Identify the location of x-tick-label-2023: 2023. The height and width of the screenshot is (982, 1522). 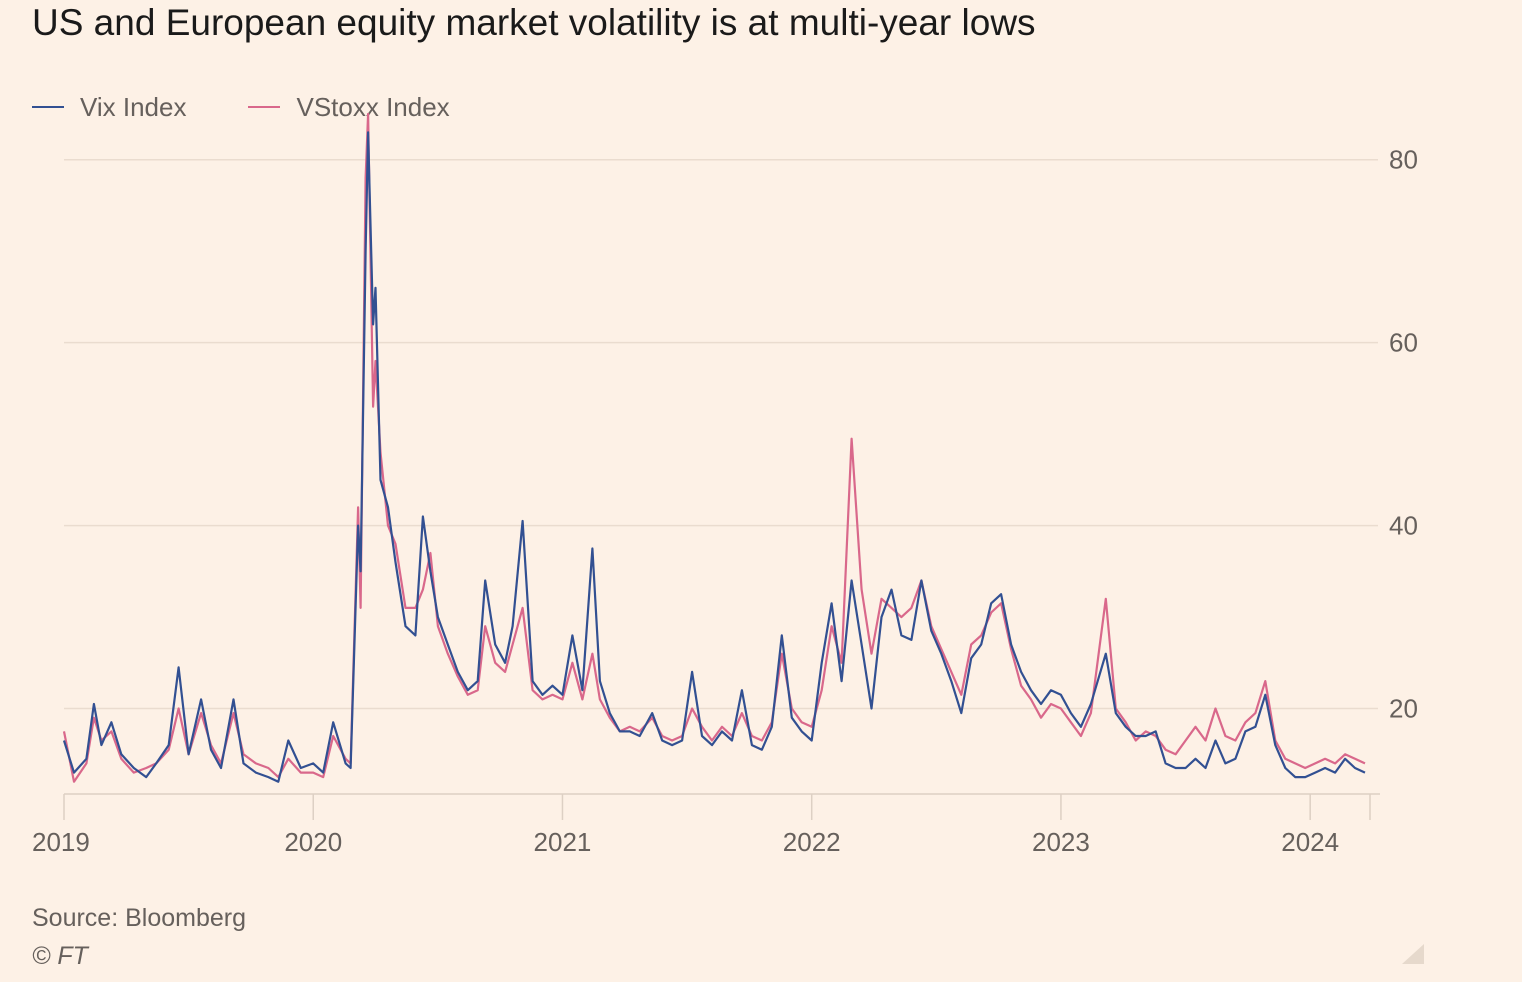
(1061, 842).